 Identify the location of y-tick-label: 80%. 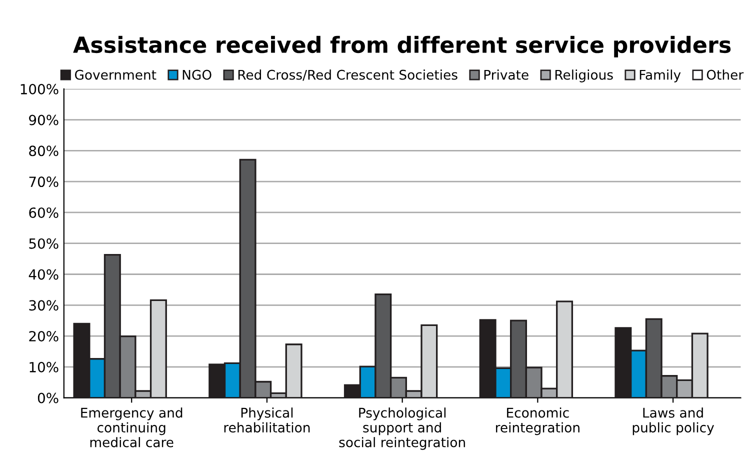
(43, 151).